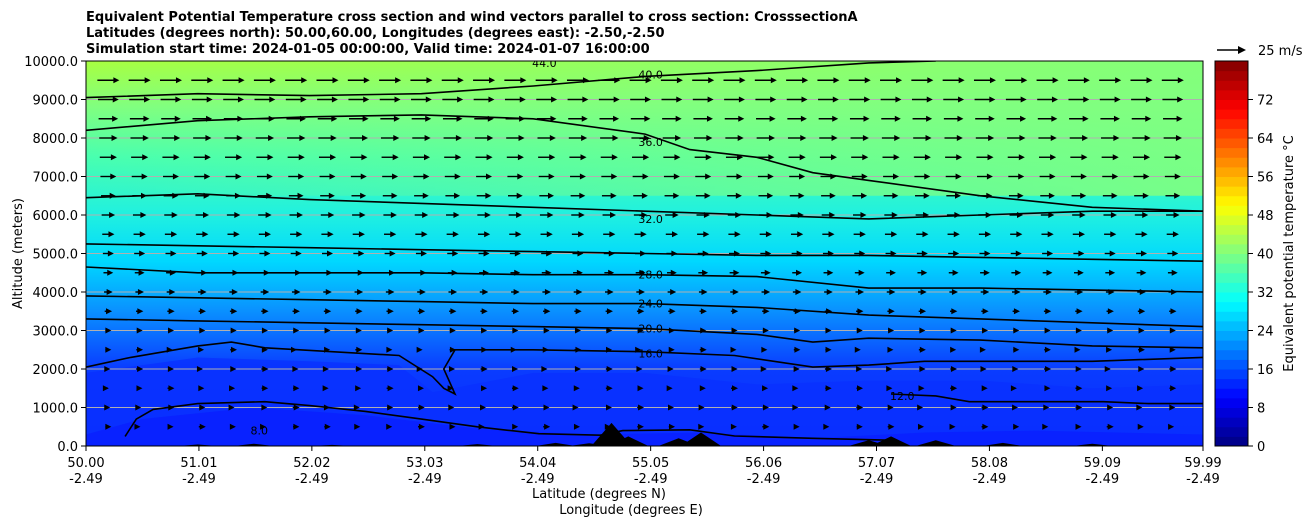 Image resolution: width=1308 pixels, height=530 pixels. I want to click on x-tick-label-lat: 54.04, so click(537, 463).